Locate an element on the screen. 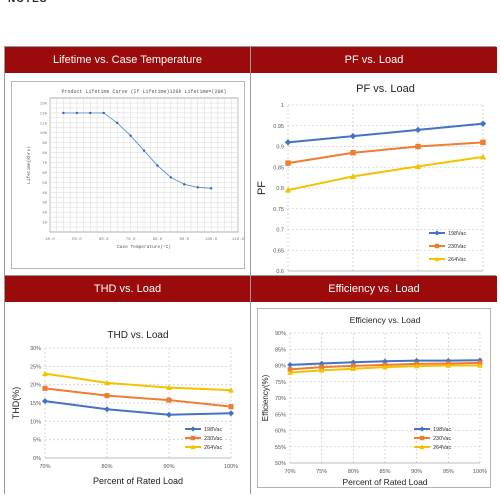  legend-marker-264Vac is located at coordinates (422, 447).